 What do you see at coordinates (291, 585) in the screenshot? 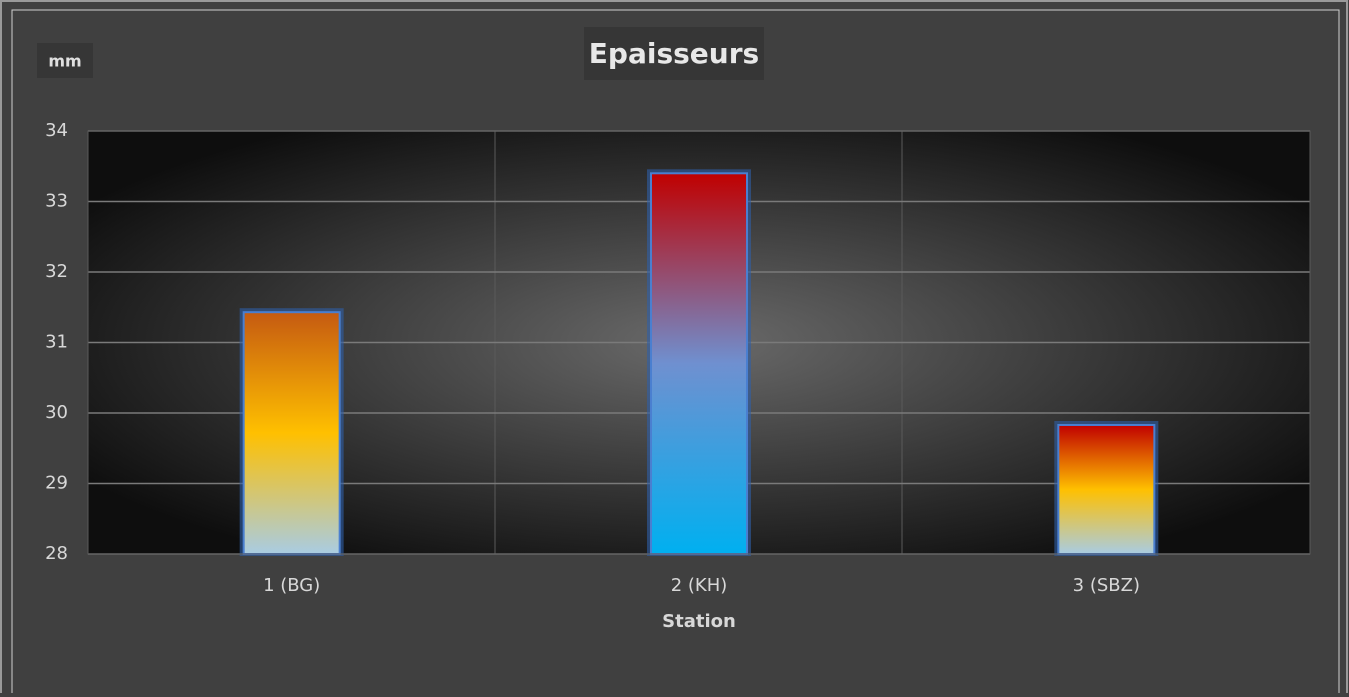
I see `x-tick-label: 1 (BG)` at bounding box center [291, 585].